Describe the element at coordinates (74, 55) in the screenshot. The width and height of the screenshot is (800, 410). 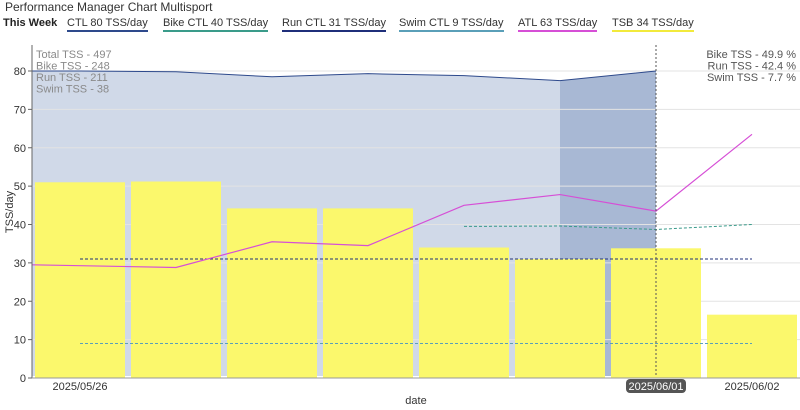
I see `summary-text: Total TSS - 497` at that location.